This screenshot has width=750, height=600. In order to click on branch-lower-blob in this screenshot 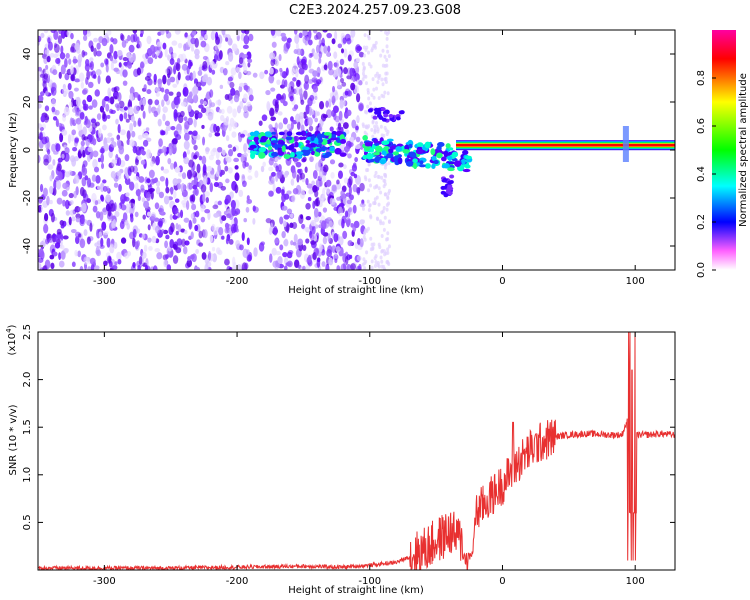, I will do `click(450, 182)`.